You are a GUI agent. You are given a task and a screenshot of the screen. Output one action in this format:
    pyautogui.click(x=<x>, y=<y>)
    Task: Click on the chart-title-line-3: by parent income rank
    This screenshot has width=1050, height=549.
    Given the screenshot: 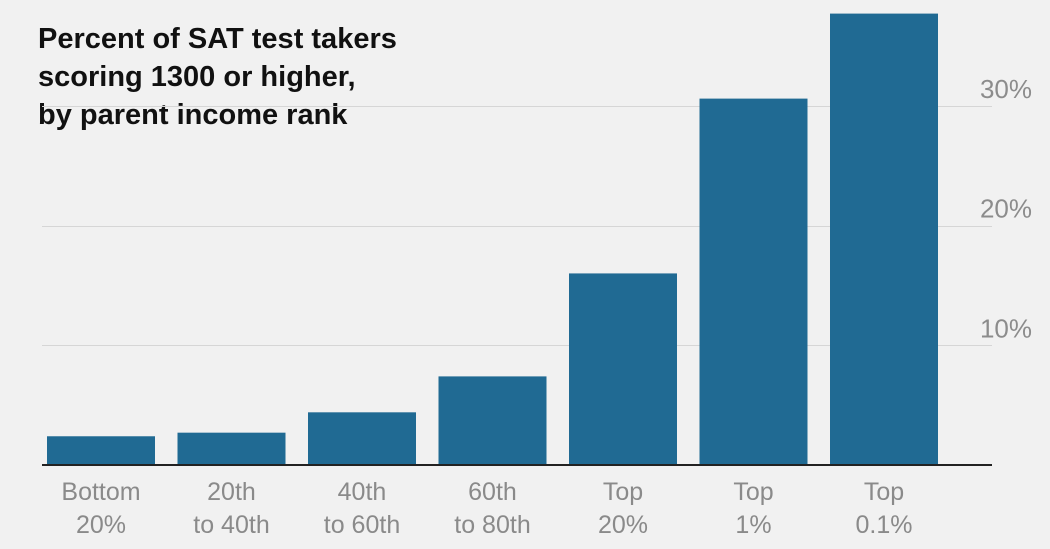 What is the action you would take?
    pyautogui.click(x=193, y=115)
    